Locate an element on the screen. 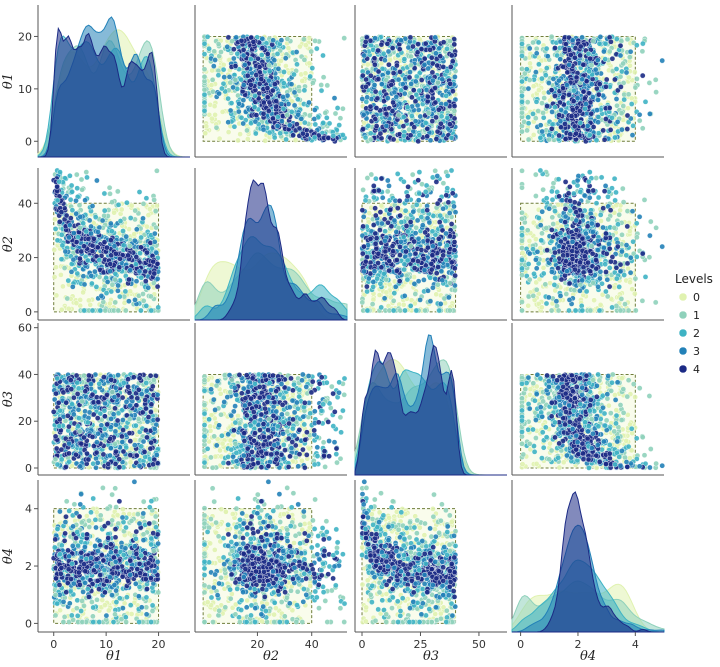  y-tick-label: 10 is located at coordinates (25, 89).